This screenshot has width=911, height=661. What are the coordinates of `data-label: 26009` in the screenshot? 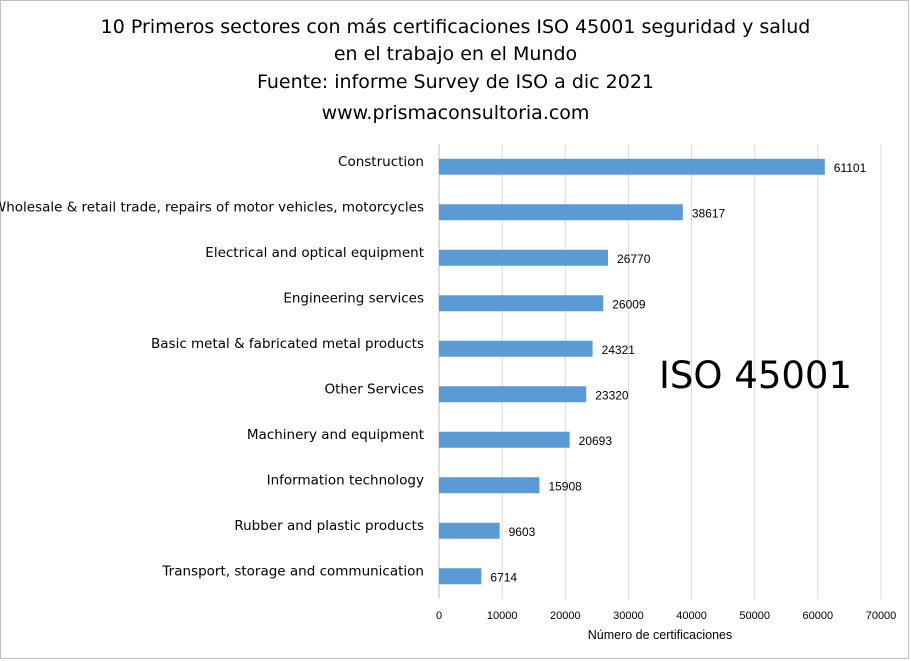 It's located at (629, 304).